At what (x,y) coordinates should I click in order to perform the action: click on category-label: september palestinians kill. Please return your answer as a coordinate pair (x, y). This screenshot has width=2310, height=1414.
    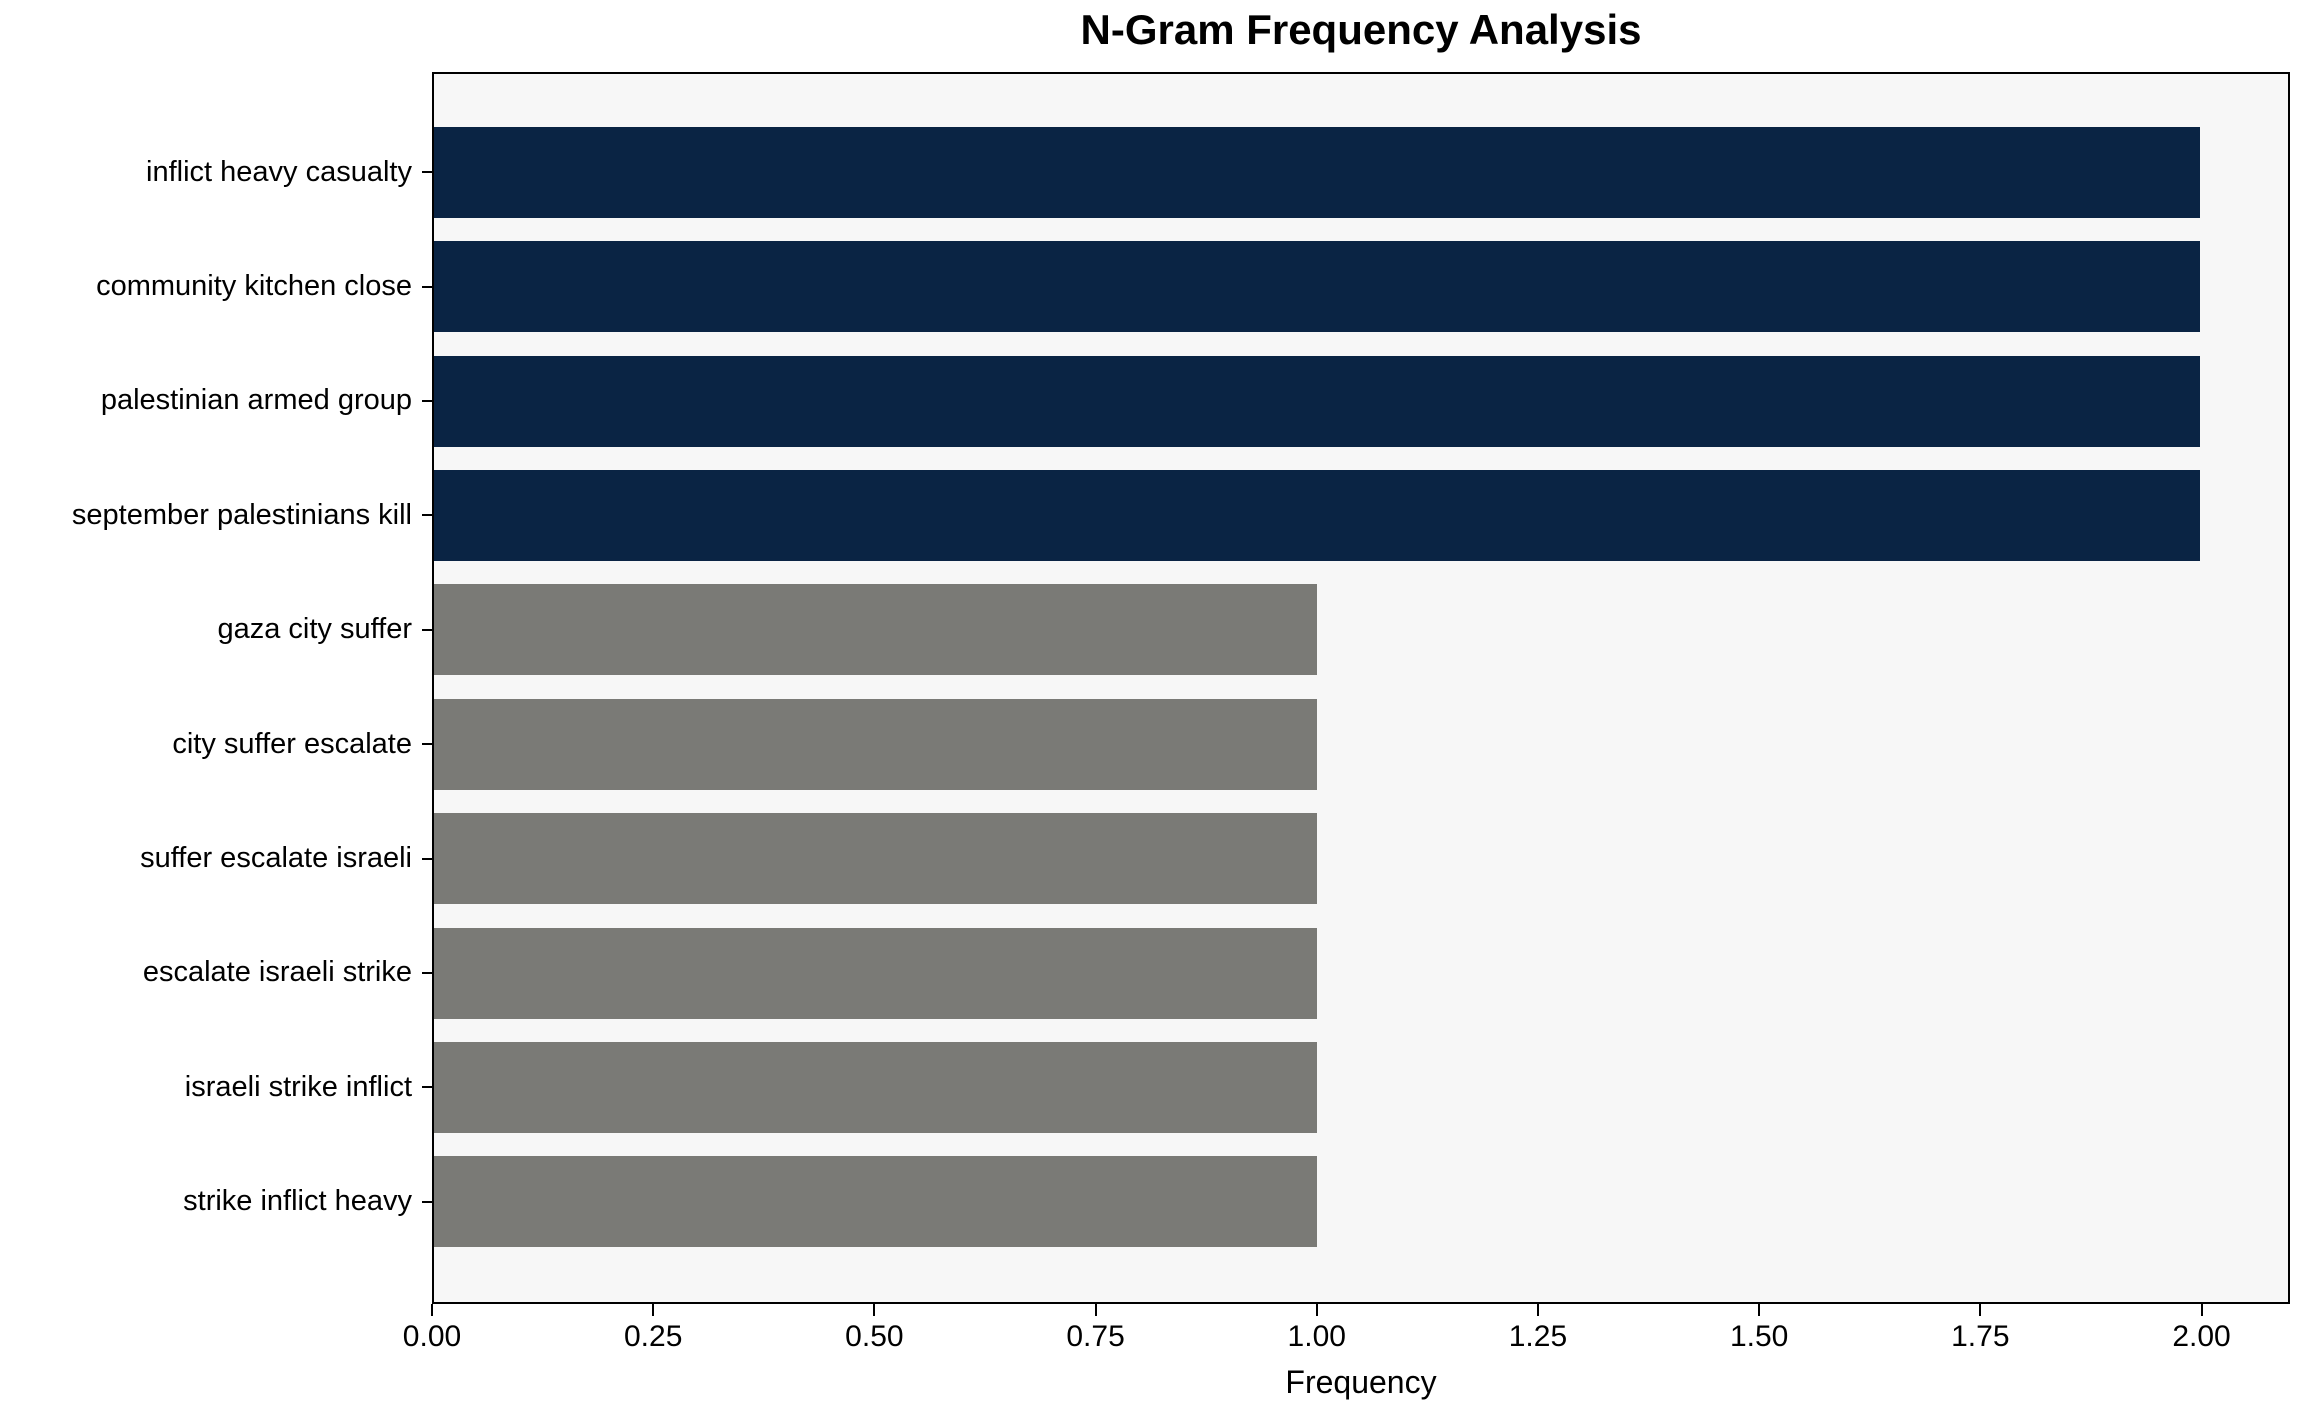
    Looking at the image, I should click on (241, 514).